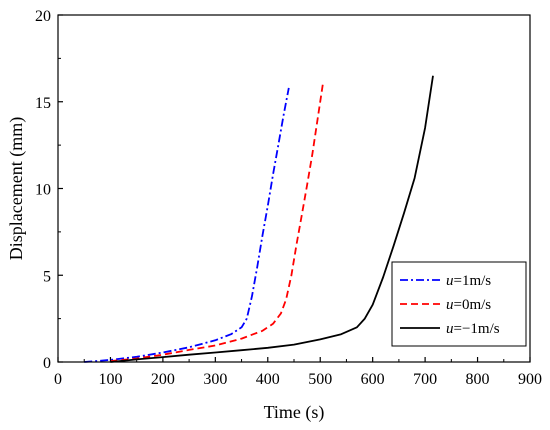  Describe the element at coordinates (215, 379) in the screenshot. I see `x-tick-label: 300` at that location.